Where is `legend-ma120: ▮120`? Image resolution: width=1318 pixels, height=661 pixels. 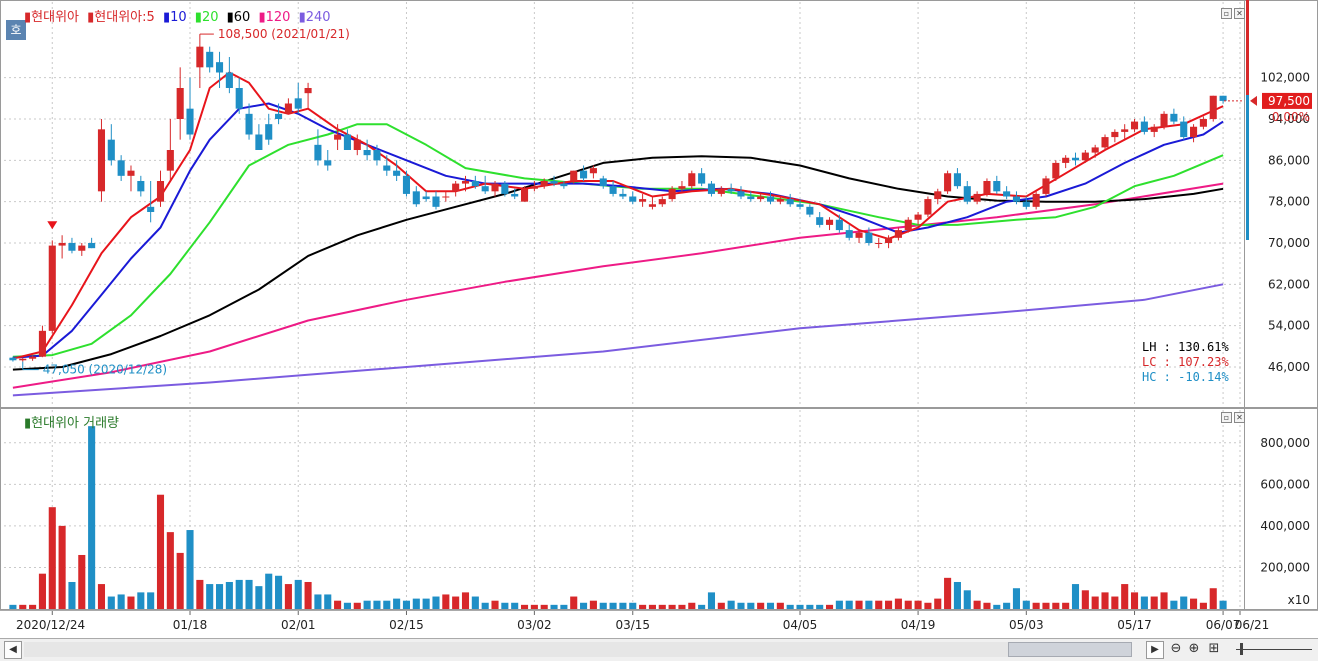
legend-ma120: ▮120 is located at coordinates (274, 17).